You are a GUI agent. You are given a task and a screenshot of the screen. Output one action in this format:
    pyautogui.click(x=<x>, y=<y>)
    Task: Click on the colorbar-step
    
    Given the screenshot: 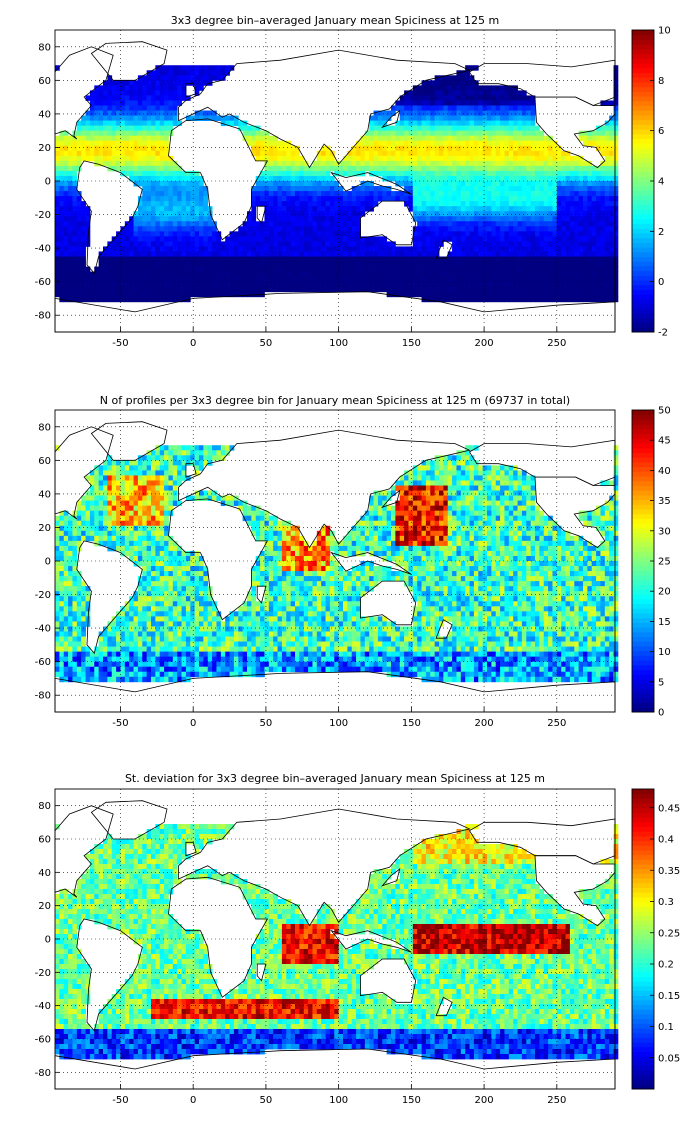 What is the action you would take?
    pyautogui.click(x=643, y=198)
    